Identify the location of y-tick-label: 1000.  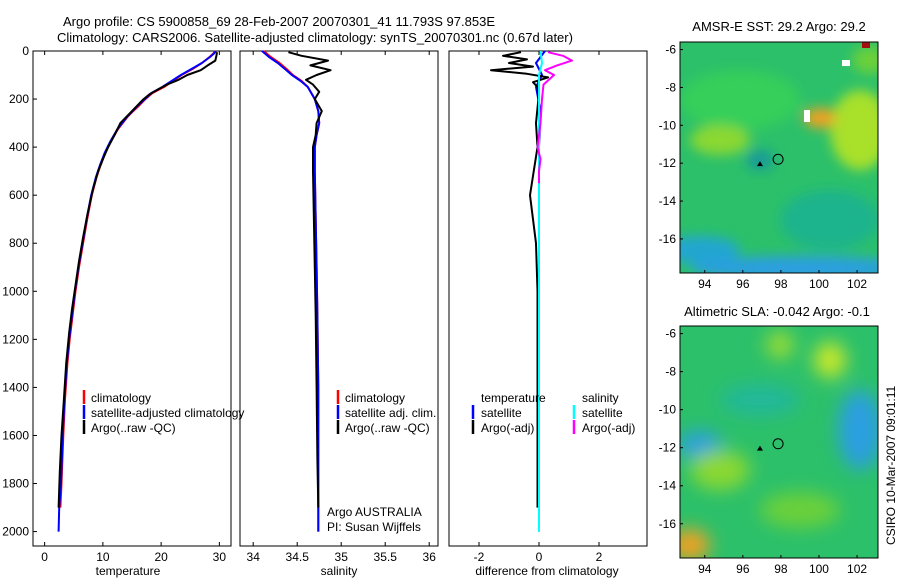
(15, 291).